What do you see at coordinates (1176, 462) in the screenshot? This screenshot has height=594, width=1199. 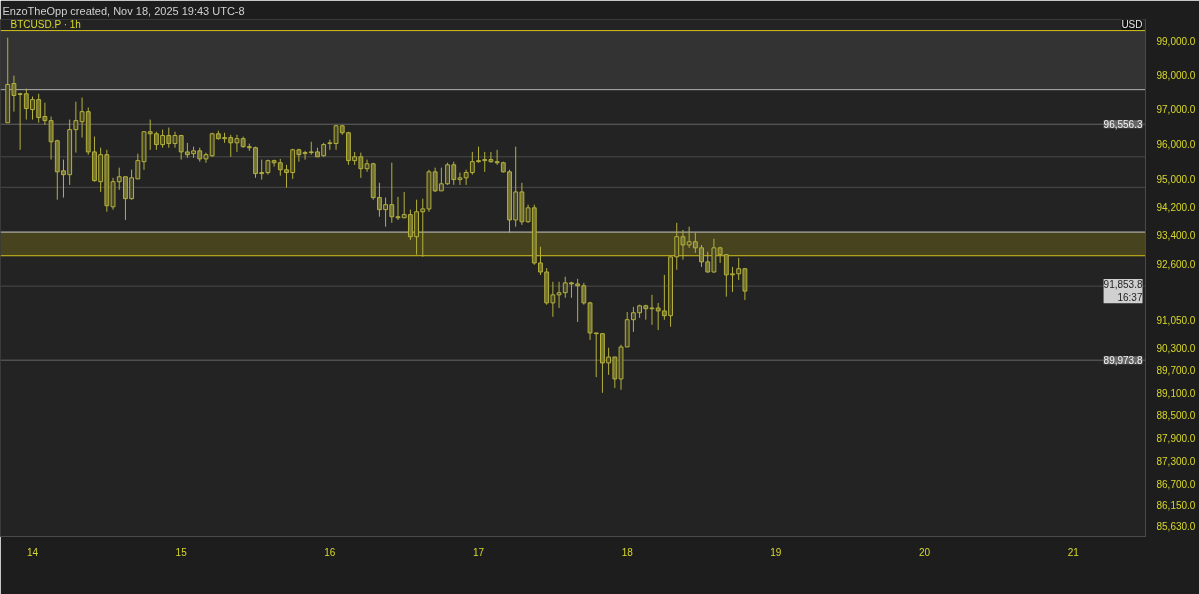 I see `y-tick-label: 87,300.0` at bounding box center [1176, 462].